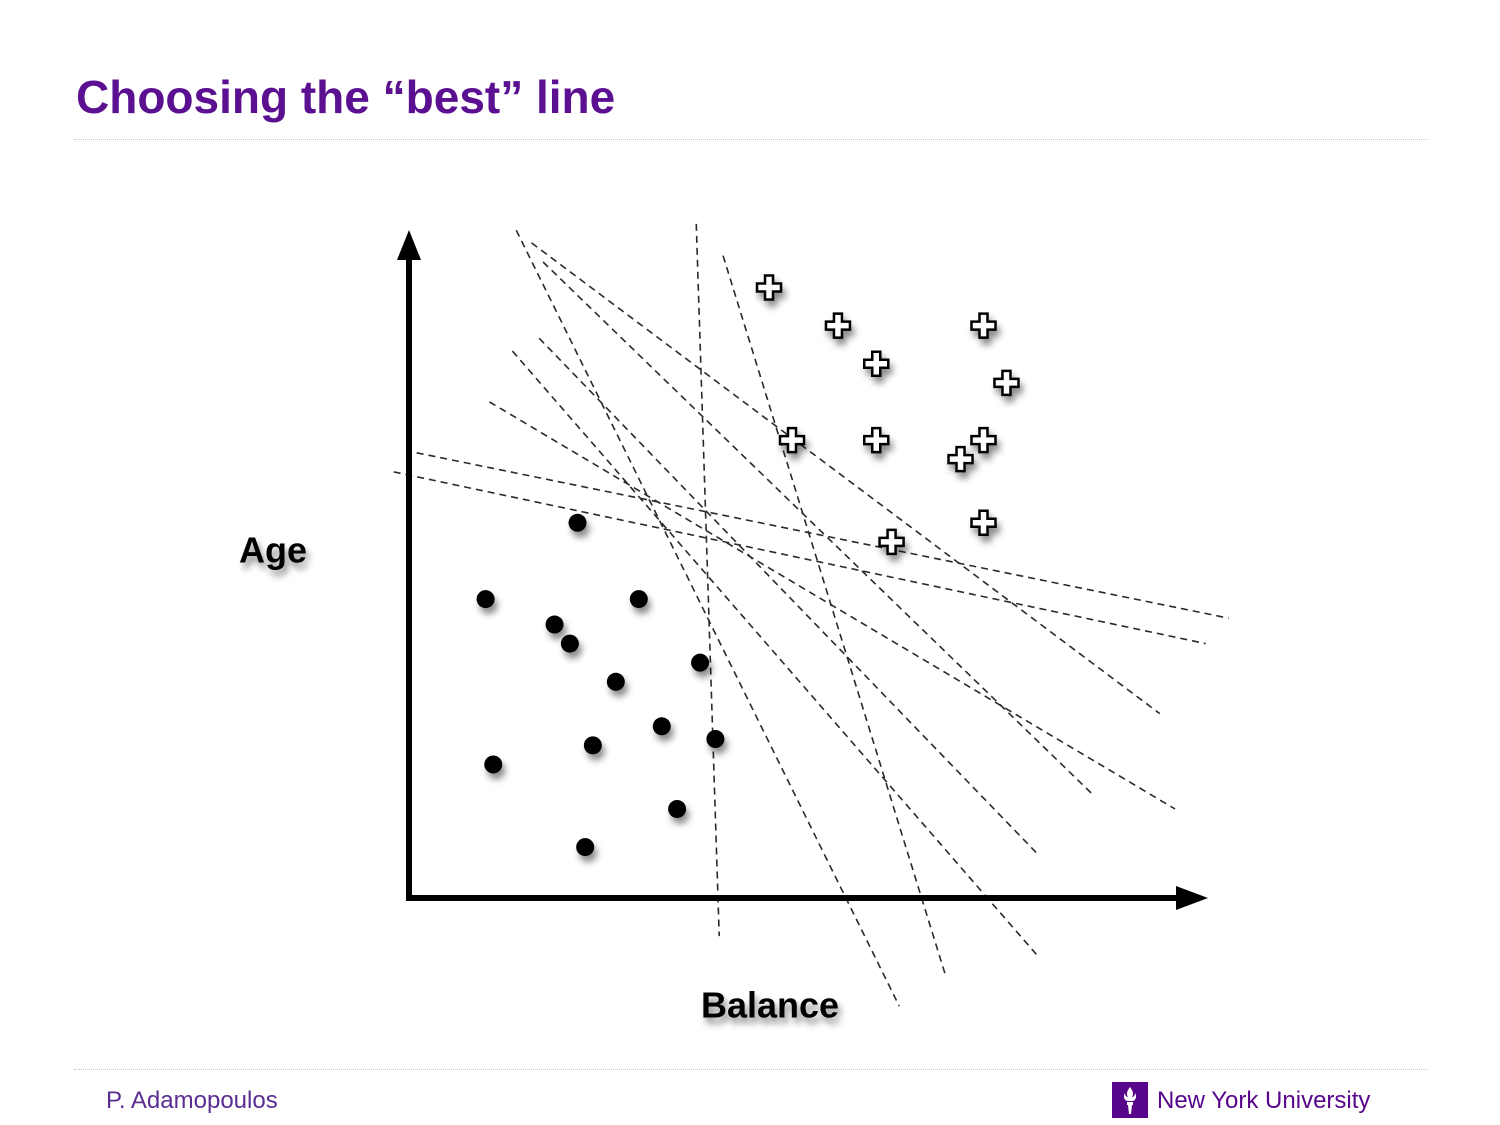 The height and width of the screenshot is (1125, 1500). I want to click on x-axis-arrowhead, so click(1192, 898).